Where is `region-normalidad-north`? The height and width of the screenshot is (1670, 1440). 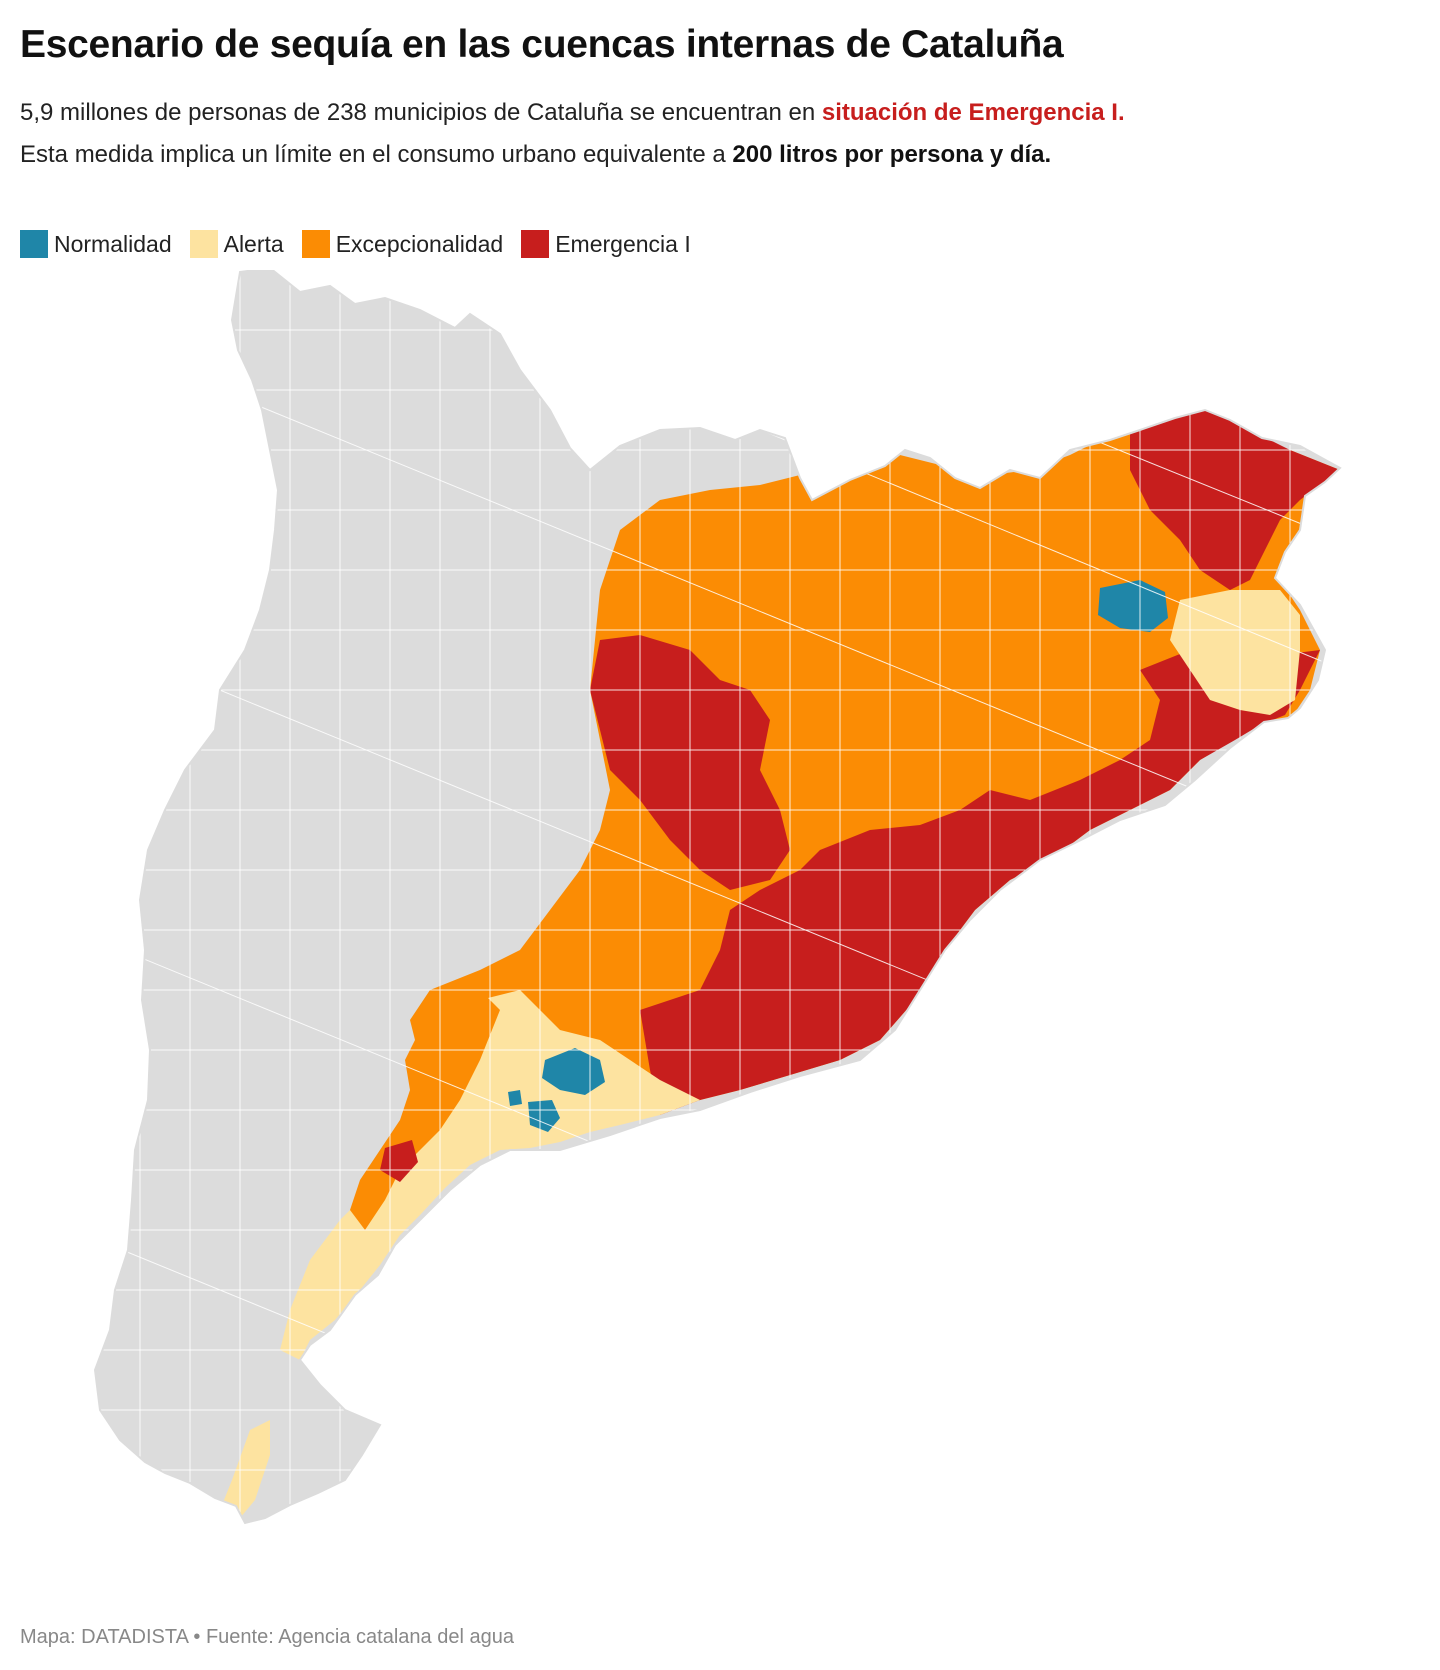
region-normalidad-north is located at coordinates (1133, 606).